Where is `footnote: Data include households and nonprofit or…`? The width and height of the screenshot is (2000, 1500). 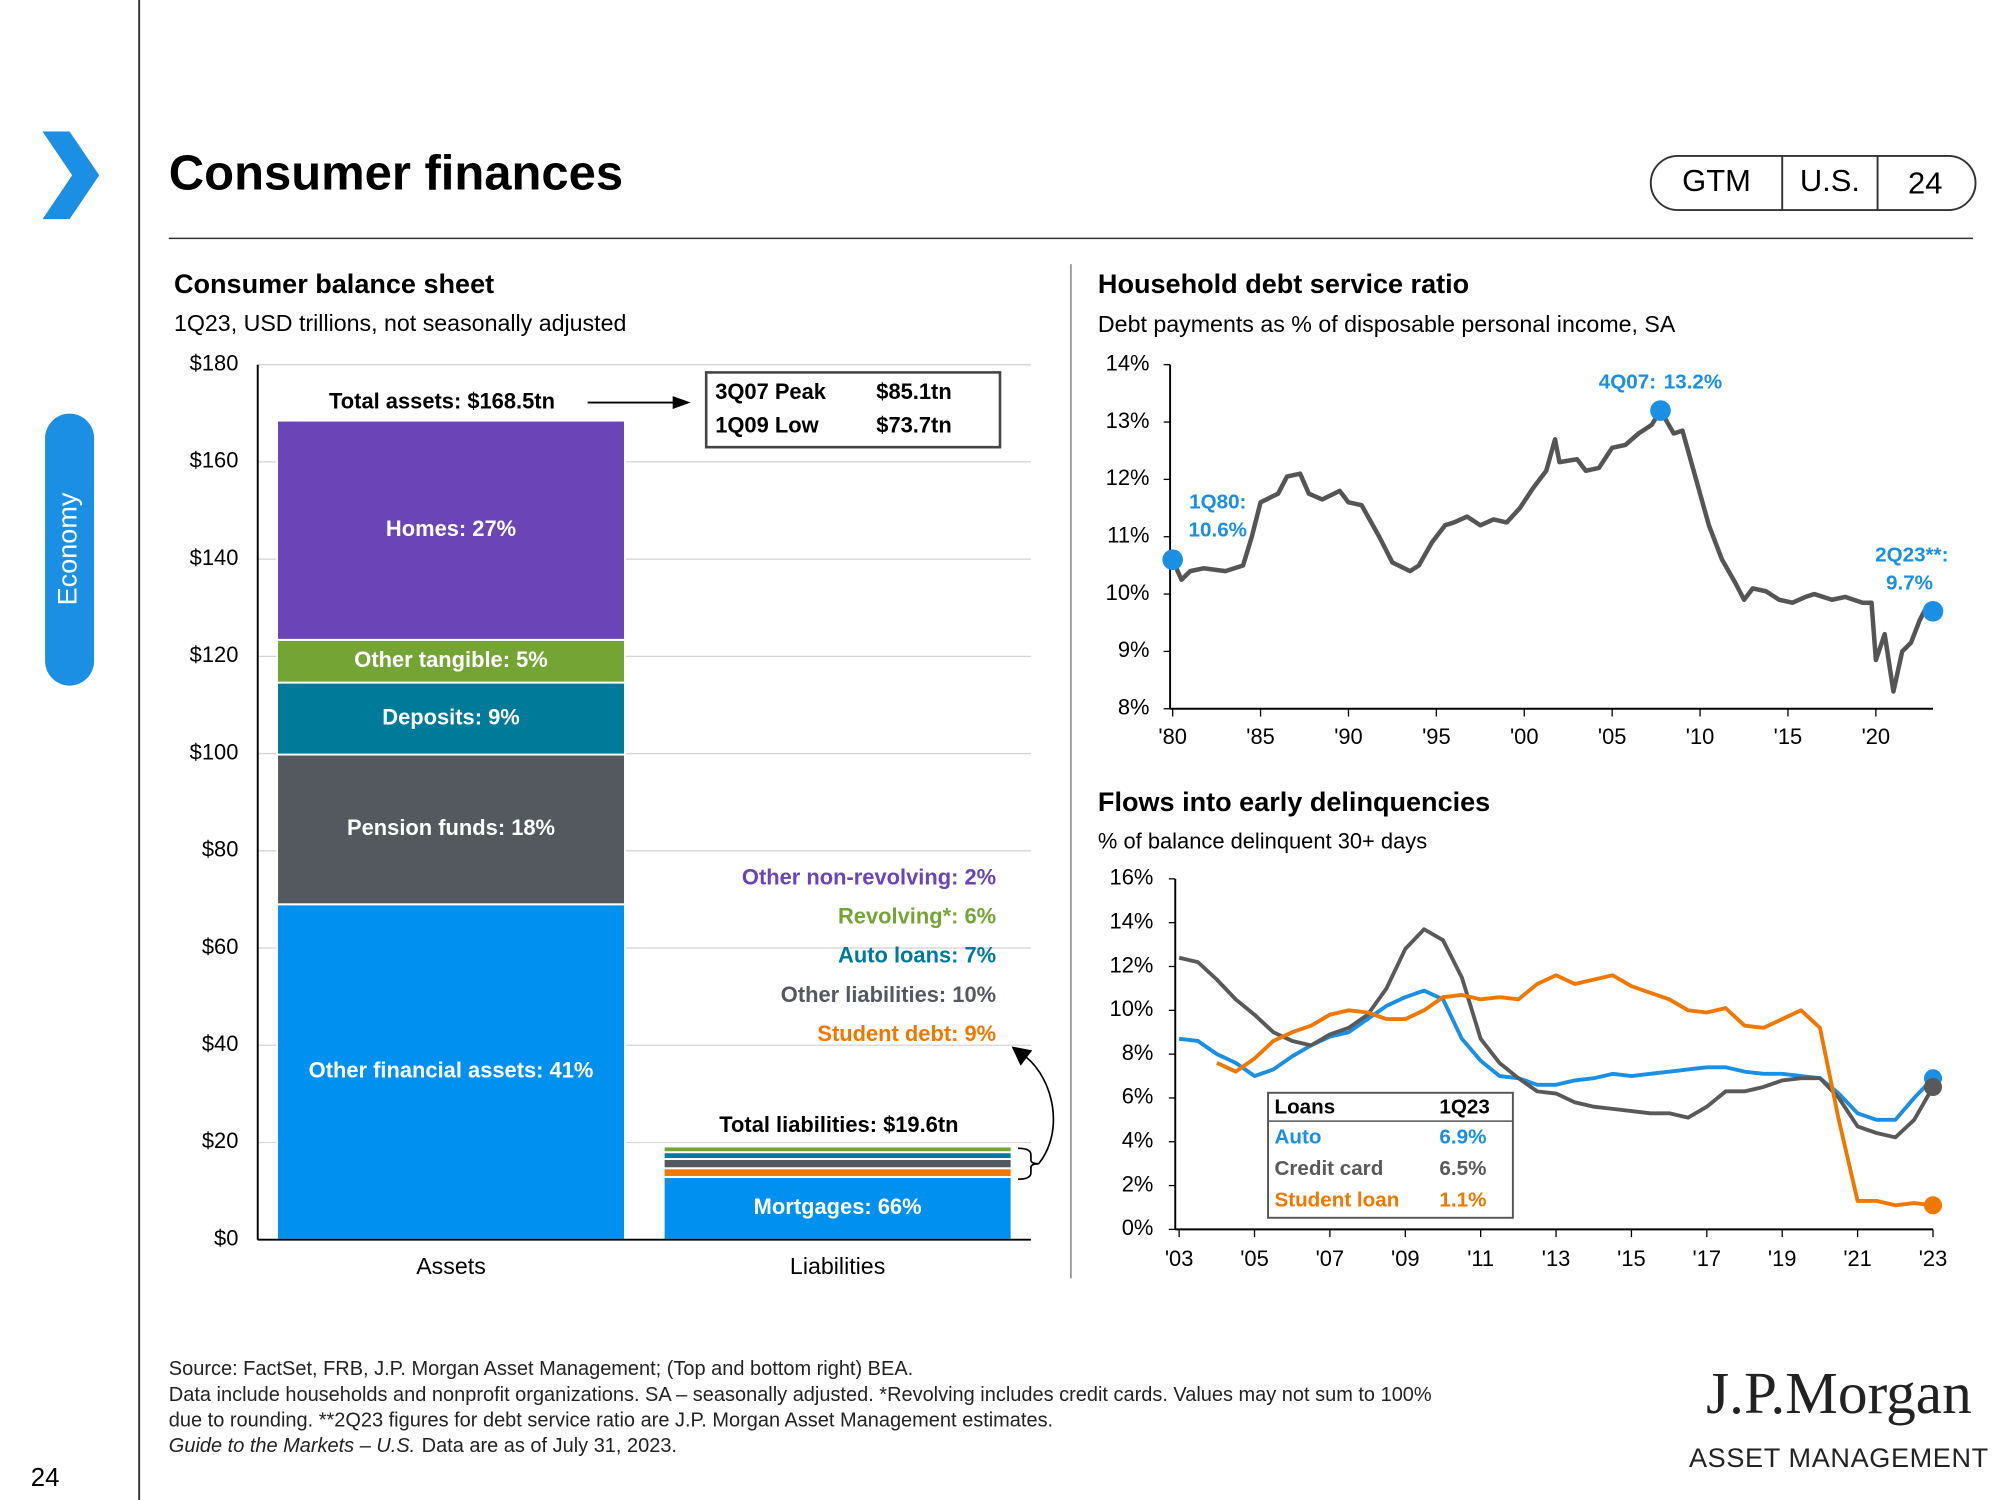 footnote: Data include households and nonprofit or… is located at coordinates (800, 1395).